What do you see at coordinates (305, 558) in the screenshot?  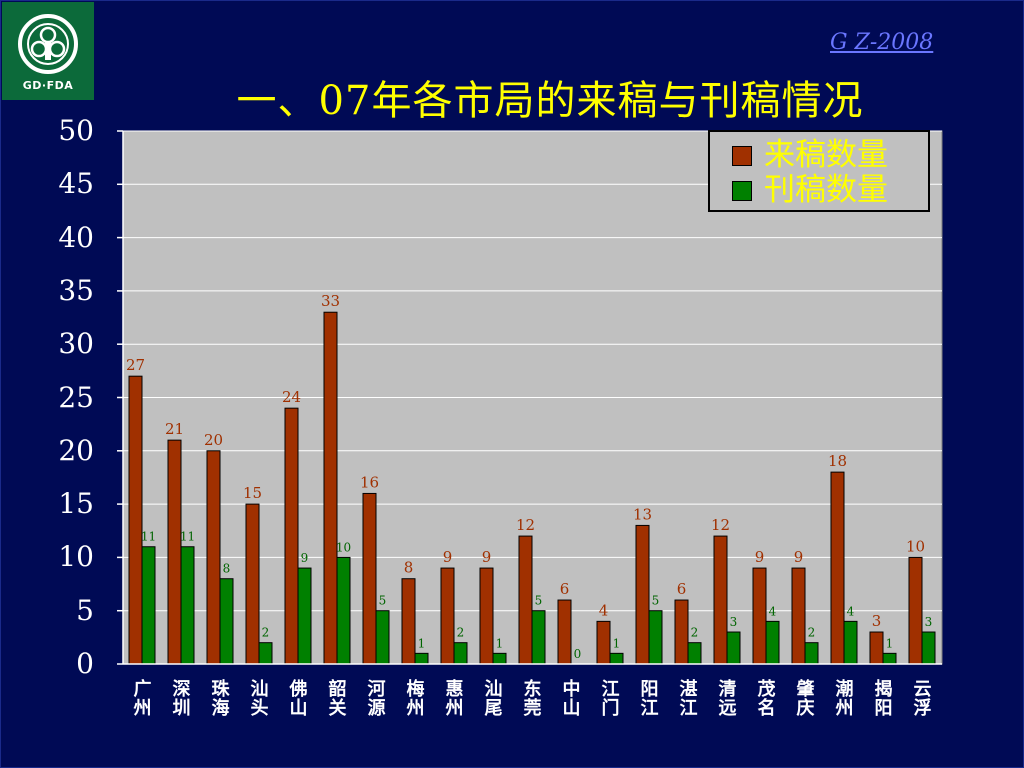 I see `data-label-published: 9` at bounding box center [305, 558].